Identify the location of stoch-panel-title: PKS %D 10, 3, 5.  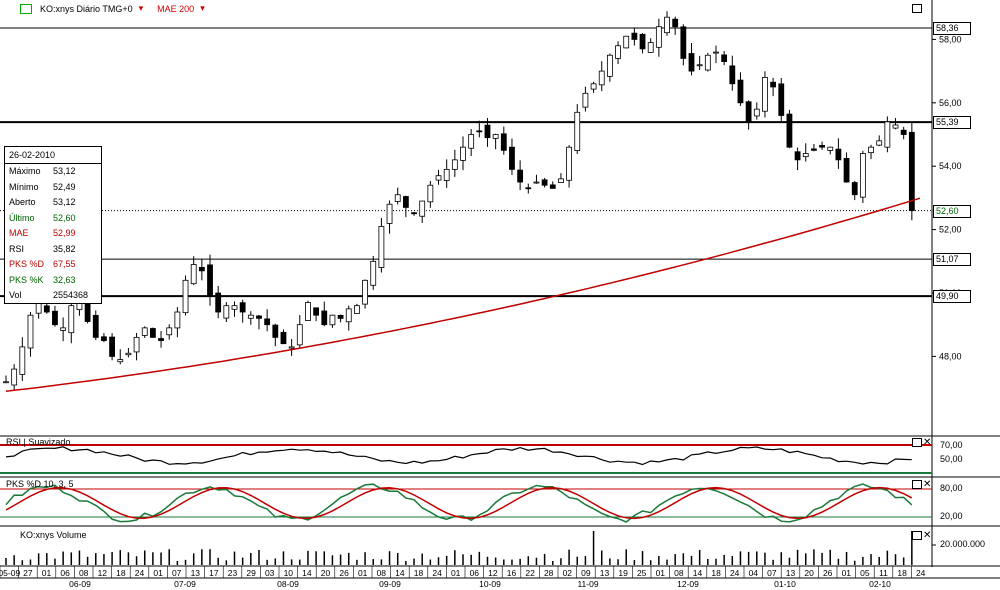
(40, 484).